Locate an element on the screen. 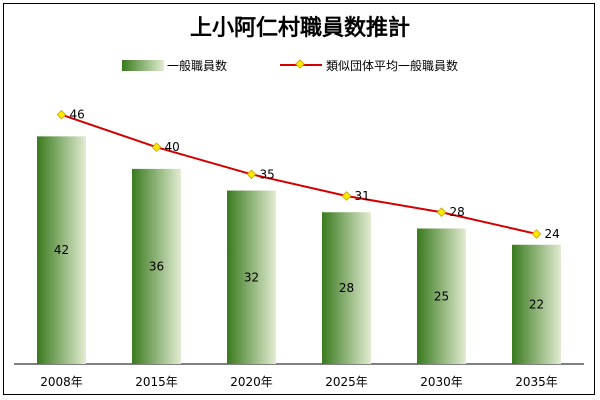 The height and width of the screenshot is (400, 600). legend-label-line: 類似団体平均一般職員数 is located at coordinates (392, 65).